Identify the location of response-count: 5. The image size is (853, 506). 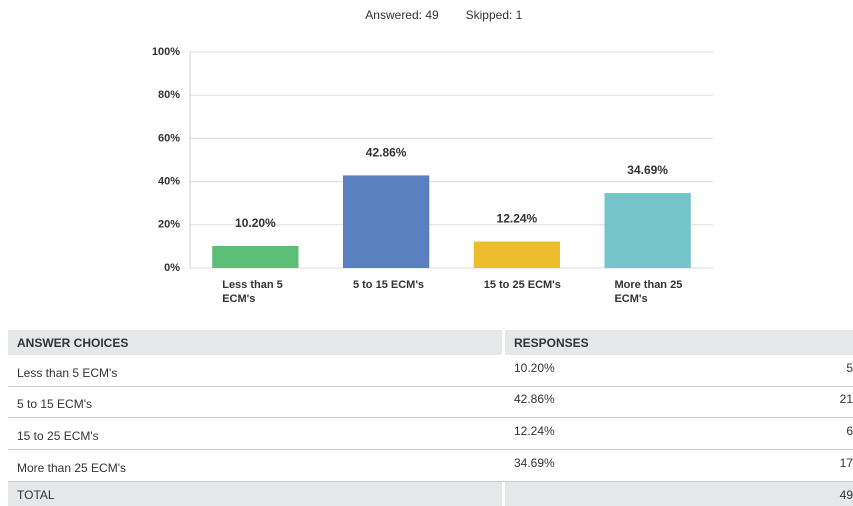
(849, 368).